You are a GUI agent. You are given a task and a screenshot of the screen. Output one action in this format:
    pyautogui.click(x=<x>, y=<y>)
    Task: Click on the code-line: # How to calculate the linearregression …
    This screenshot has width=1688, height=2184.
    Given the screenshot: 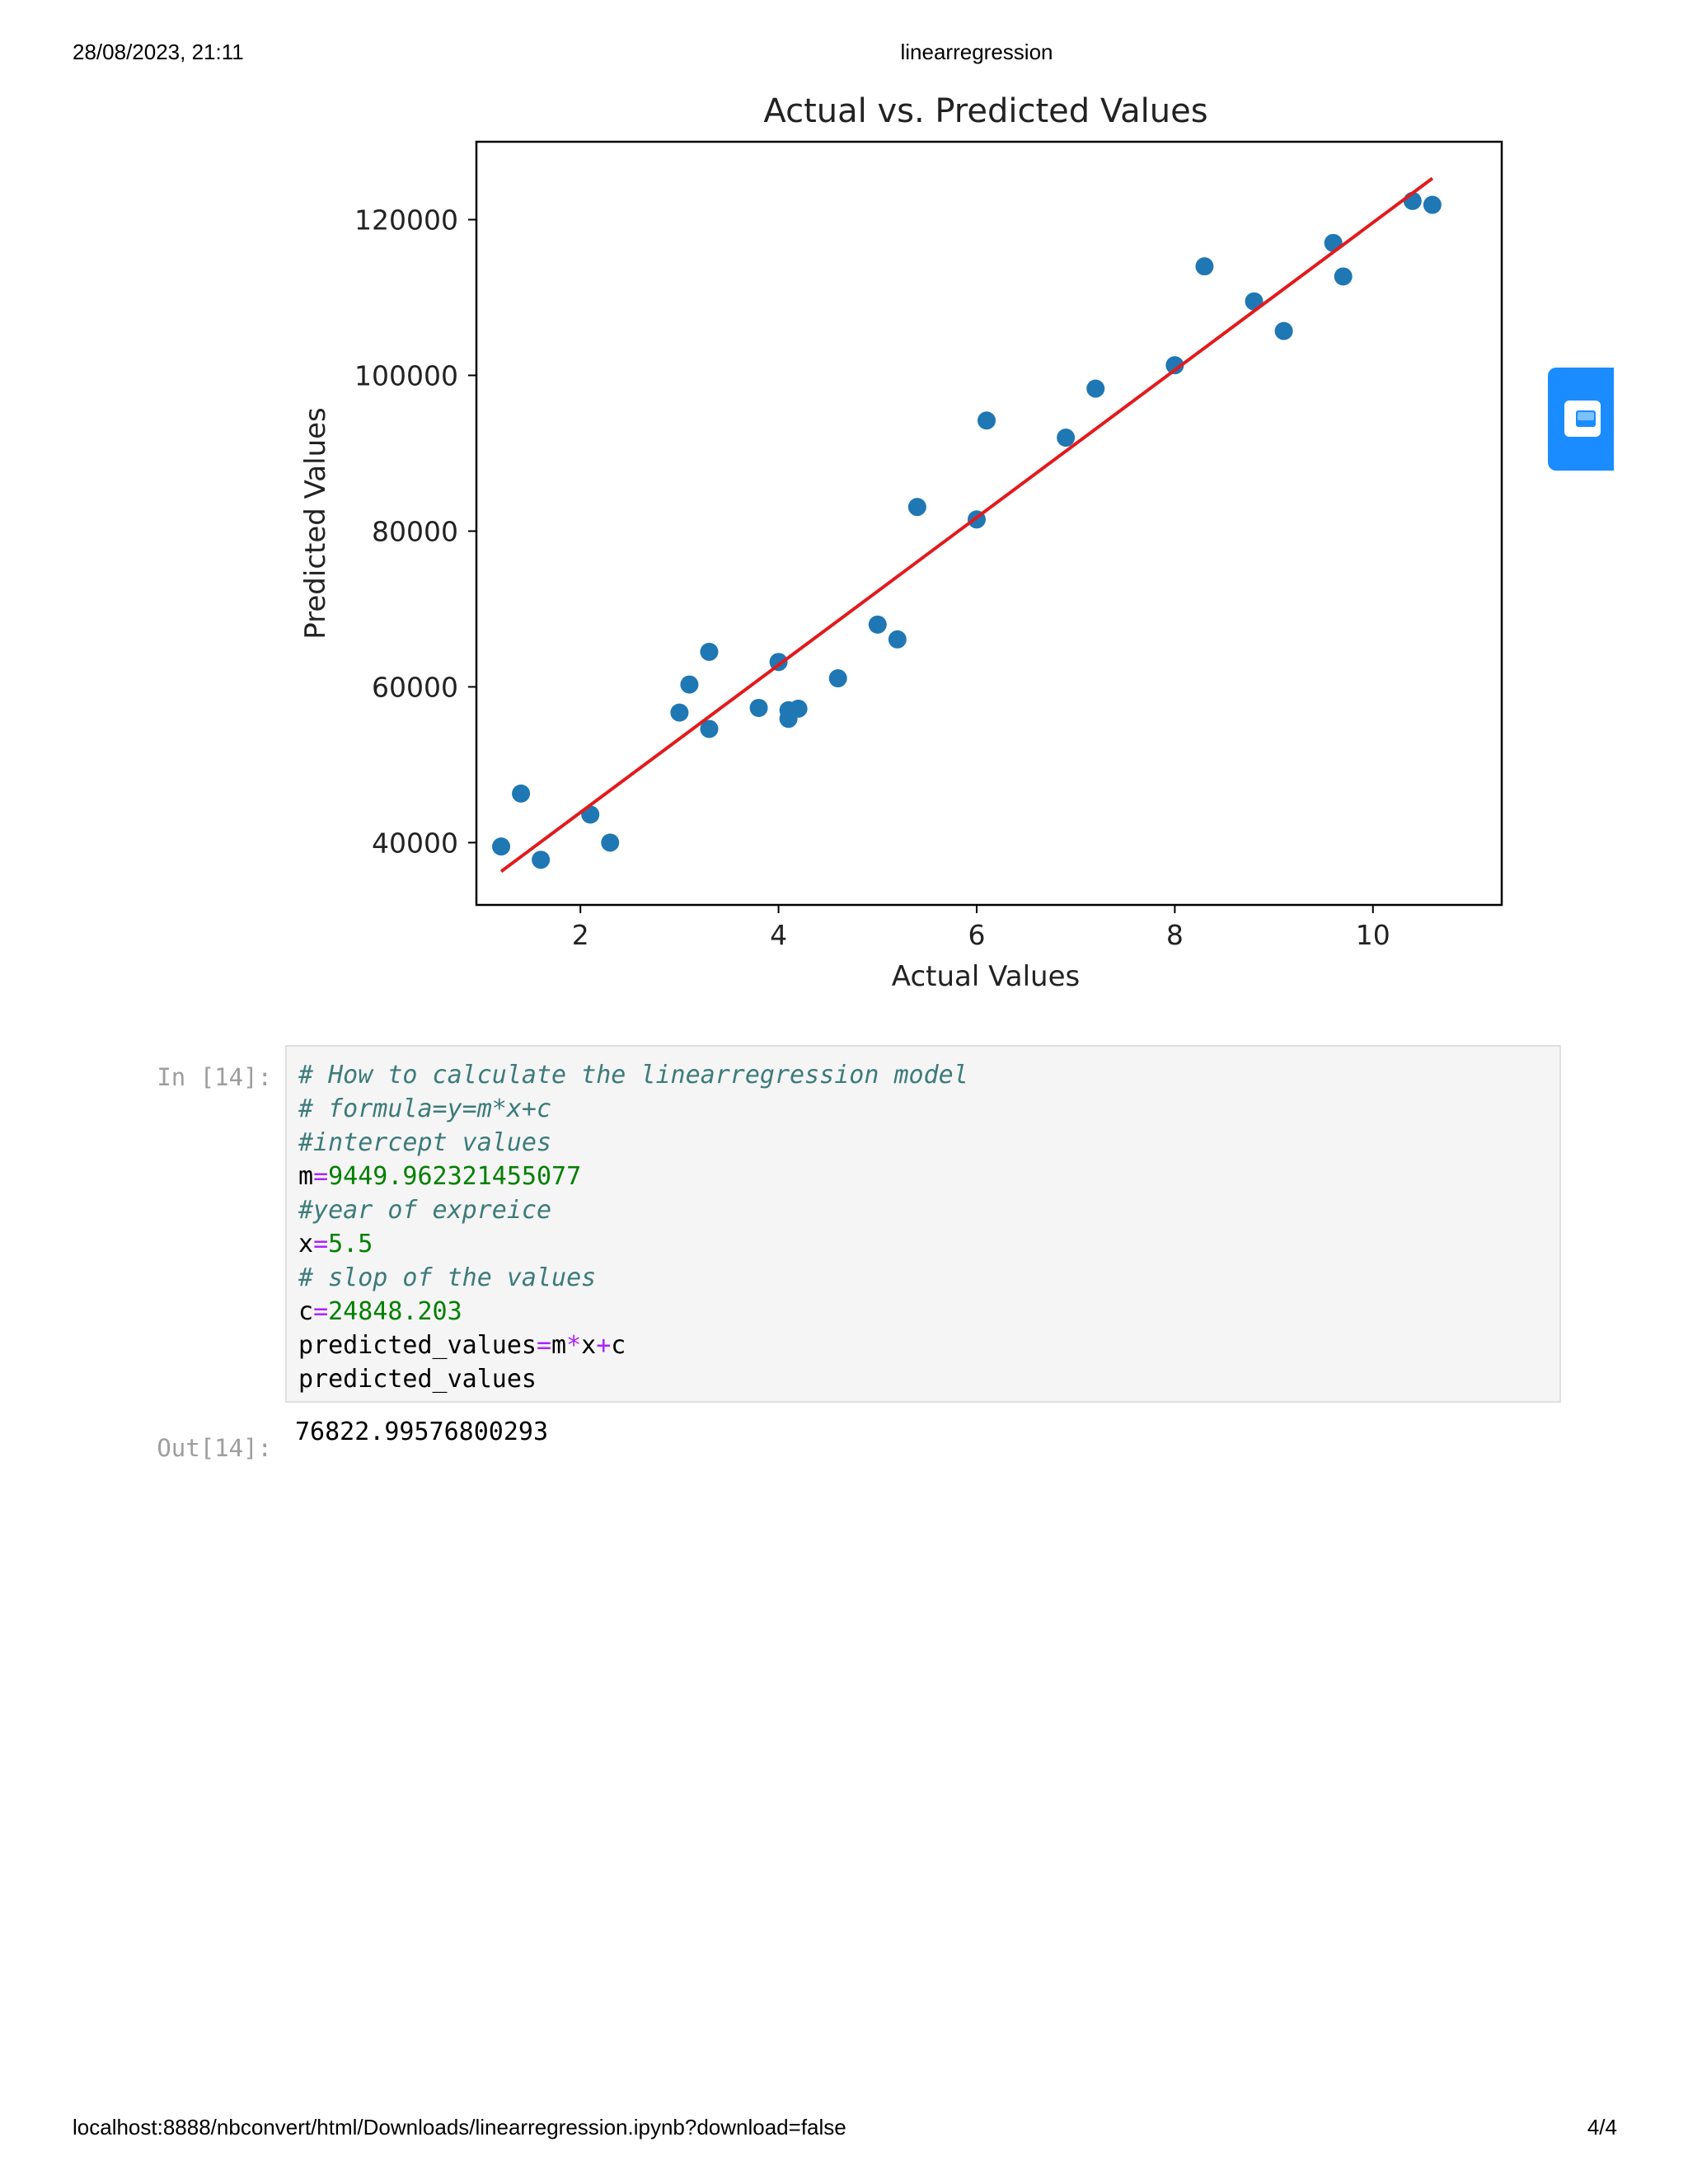 What is the action you would take?
    pyautogui.click(x=633, y=1075)
    